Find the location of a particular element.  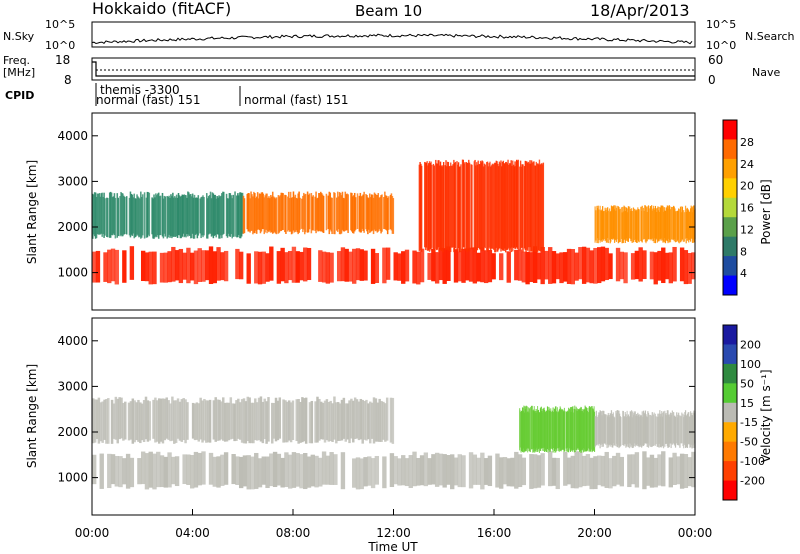

cpid-entry-normal-1: normal (fast) 151 is located at coordinates (148, 100).